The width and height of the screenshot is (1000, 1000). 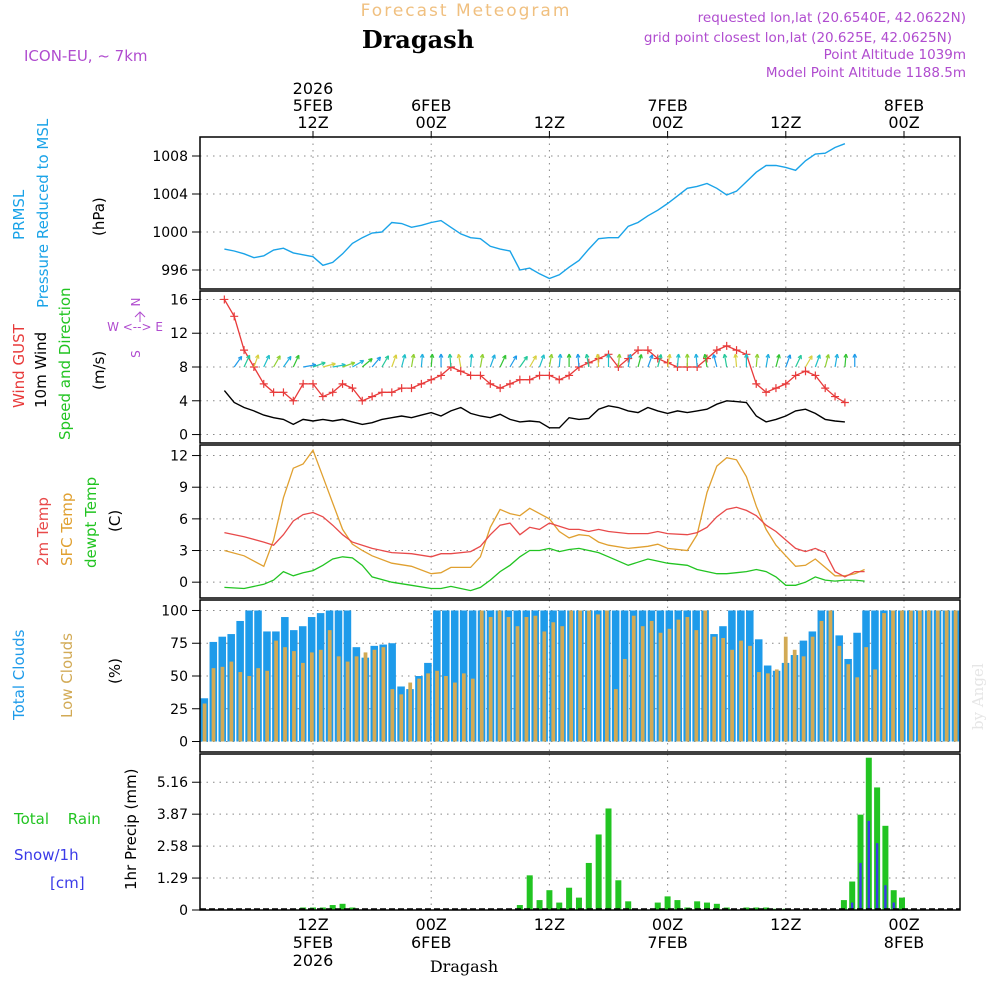 What do you see at coordinates (895, 55) in the screenshot?
I see `point-altitude: Point Altitude 1039m` at bounding box center [895, 55].